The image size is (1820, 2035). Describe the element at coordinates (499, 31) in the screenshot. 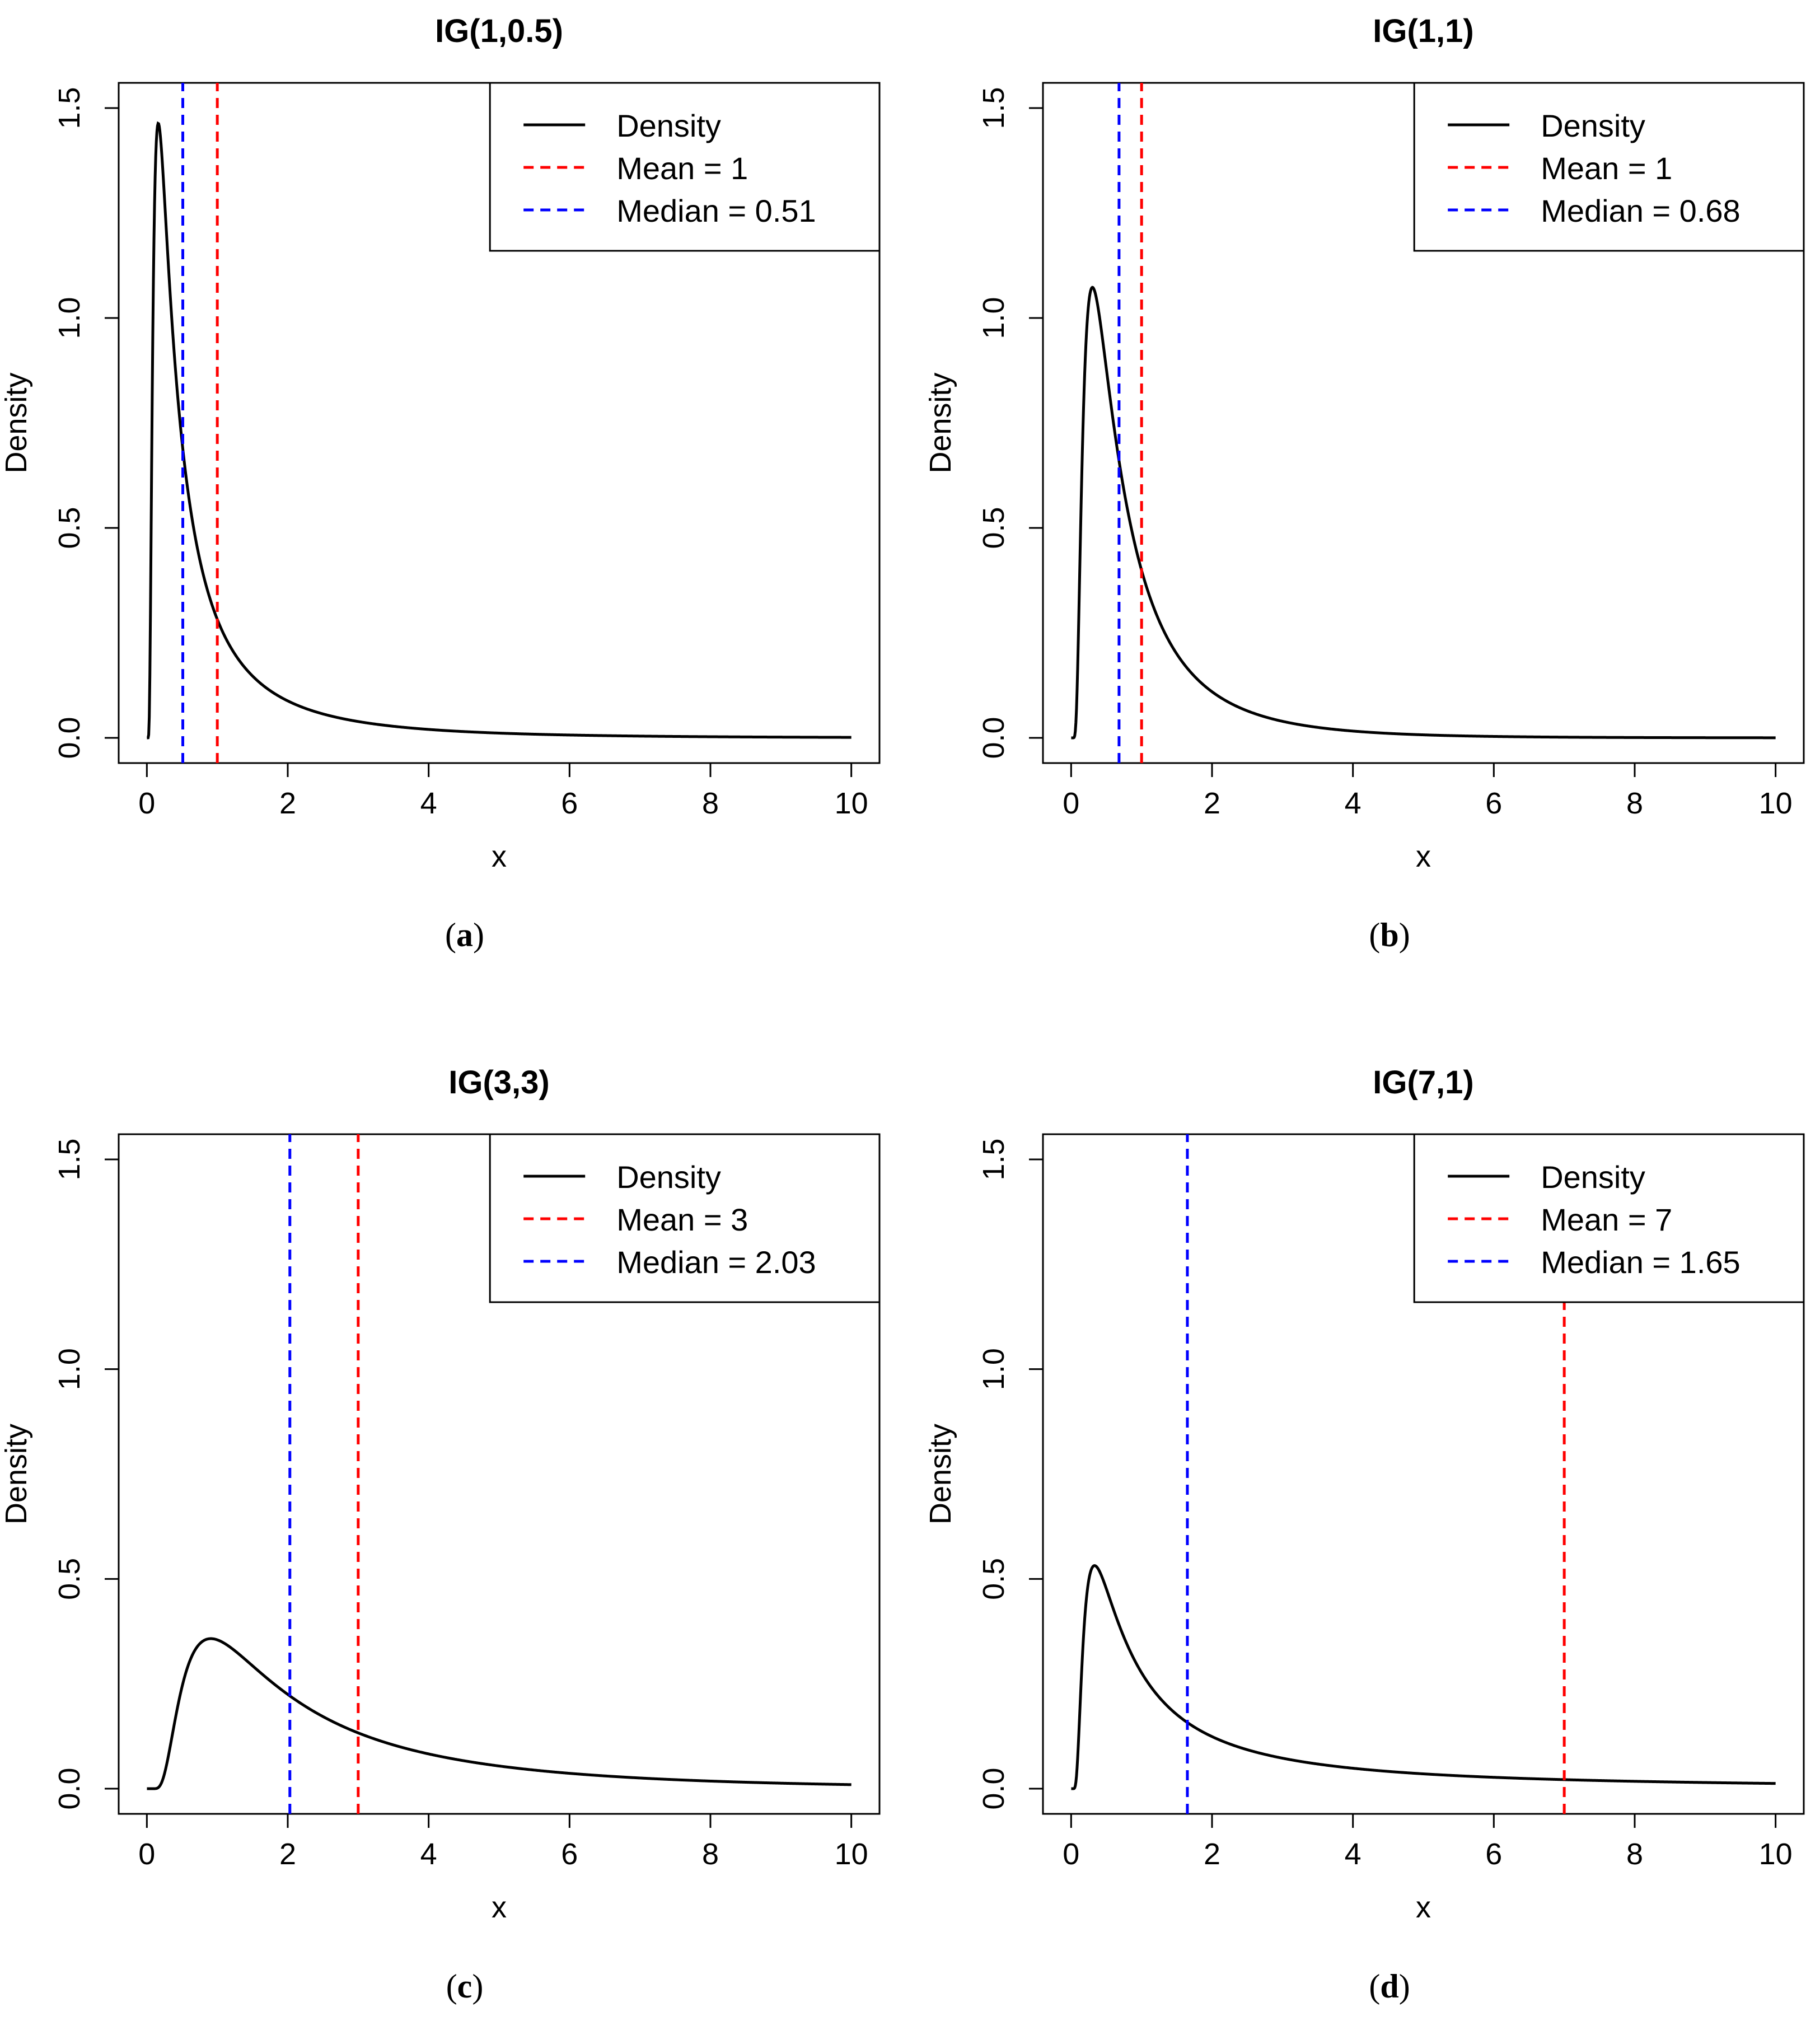

I see `panel-title: IG(1,0.5)` at that location.